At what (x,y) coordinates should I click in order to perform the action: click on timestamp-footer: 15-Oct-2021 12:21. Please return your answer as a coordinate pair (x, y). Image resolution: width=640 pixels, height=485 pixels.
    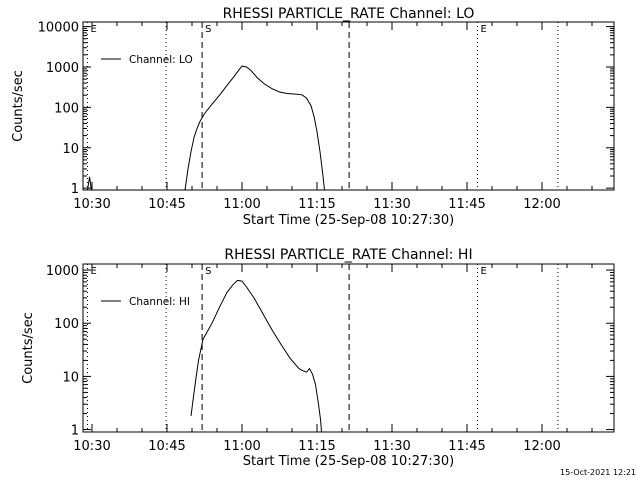
    Looking at the image, I should click on (598, 472).